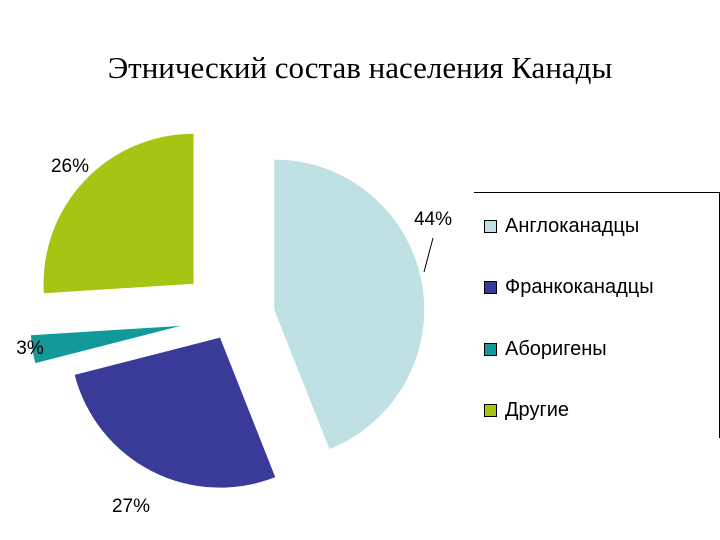 The width and height of the screenshot is (720, 540). I want to click on legend-item: Другие, so click(526, 410).